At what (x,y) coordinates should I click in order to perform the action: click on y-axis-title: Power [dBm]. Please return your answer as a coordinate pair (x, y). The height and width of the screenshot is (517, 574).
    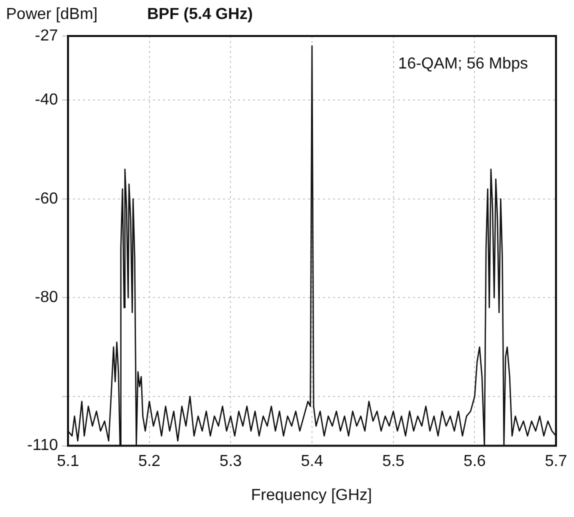
    Looking at the image, I should click on (52, 15).